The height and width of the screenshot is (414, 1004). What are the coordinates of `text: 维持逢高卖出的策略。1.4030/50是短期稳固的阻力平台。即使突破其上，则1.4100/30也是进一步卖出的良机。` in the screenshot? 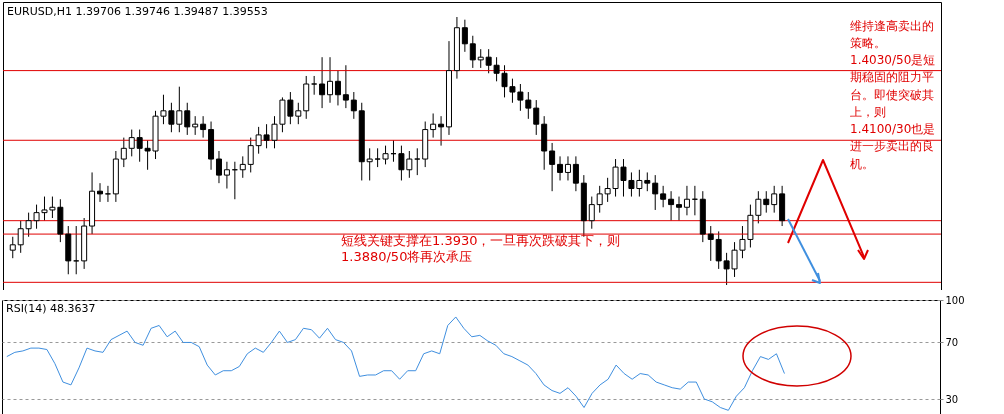 It's located at (893, 94).